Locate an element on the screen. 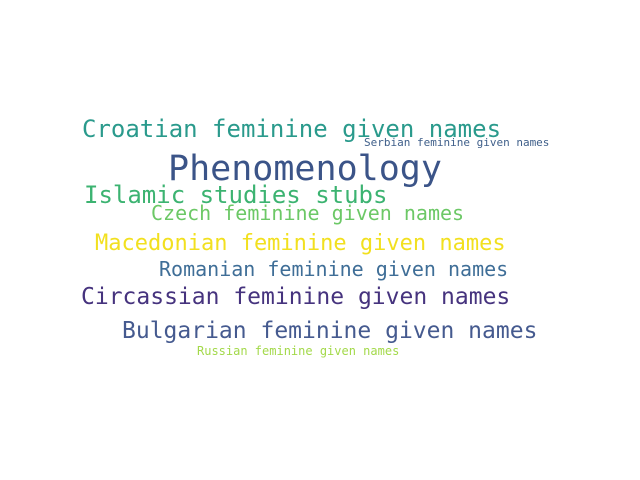 This screenshot has width=640, height=480. word-islamic-studies-stubs: Islamic studies stubs is located at coordinates (236, 195).